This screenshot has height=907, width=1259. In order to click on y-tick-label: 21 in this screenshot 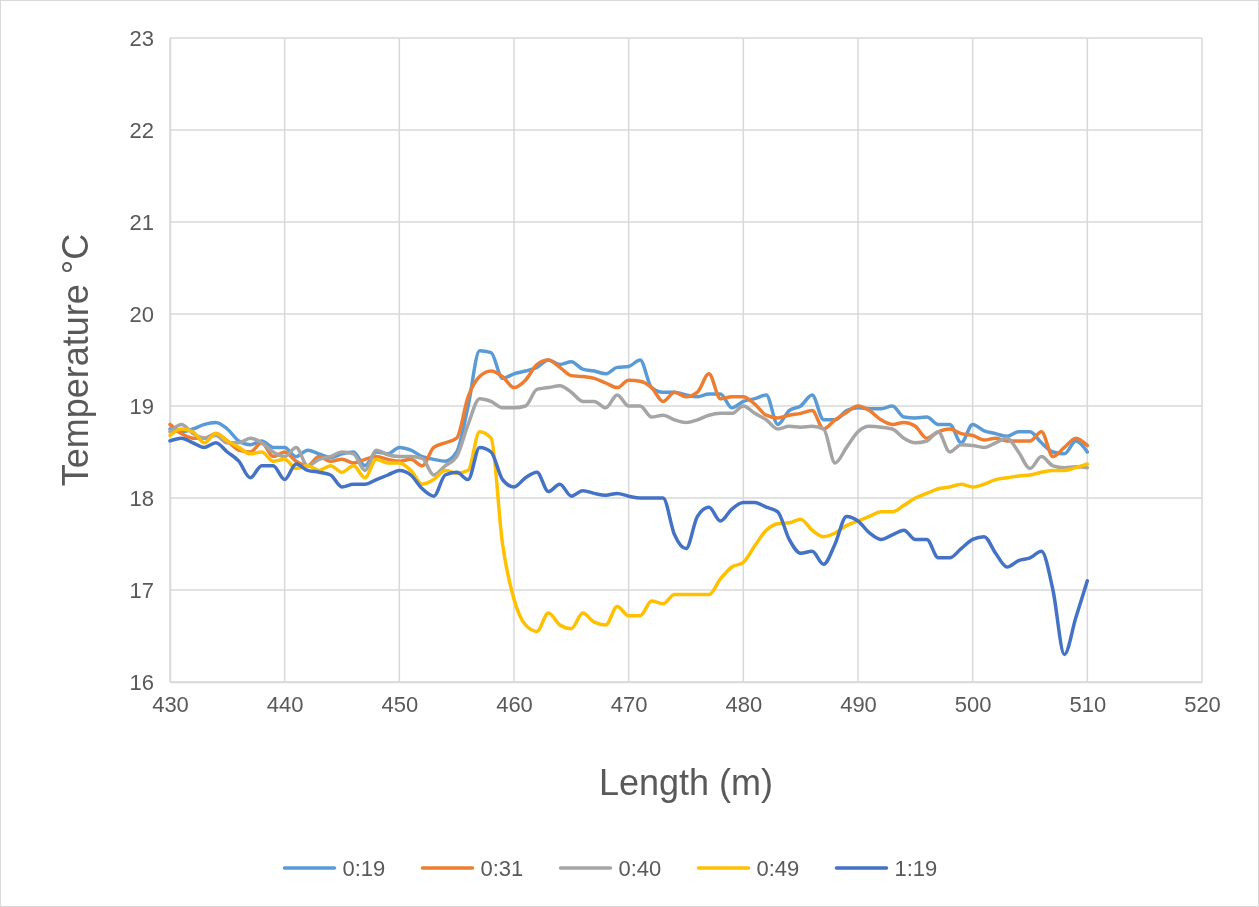, I will do `click(141, 222)`.